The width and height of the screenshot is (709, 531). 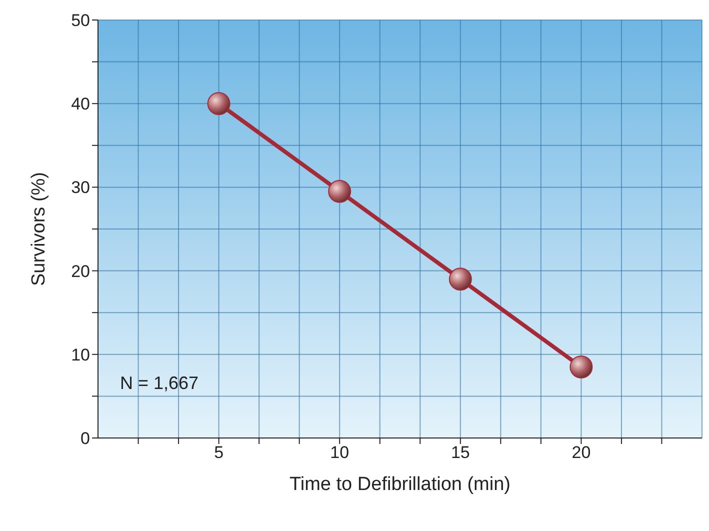 I want to click on x-axis-title: Time to Defibrillation (min), so click(x=400, y=484).